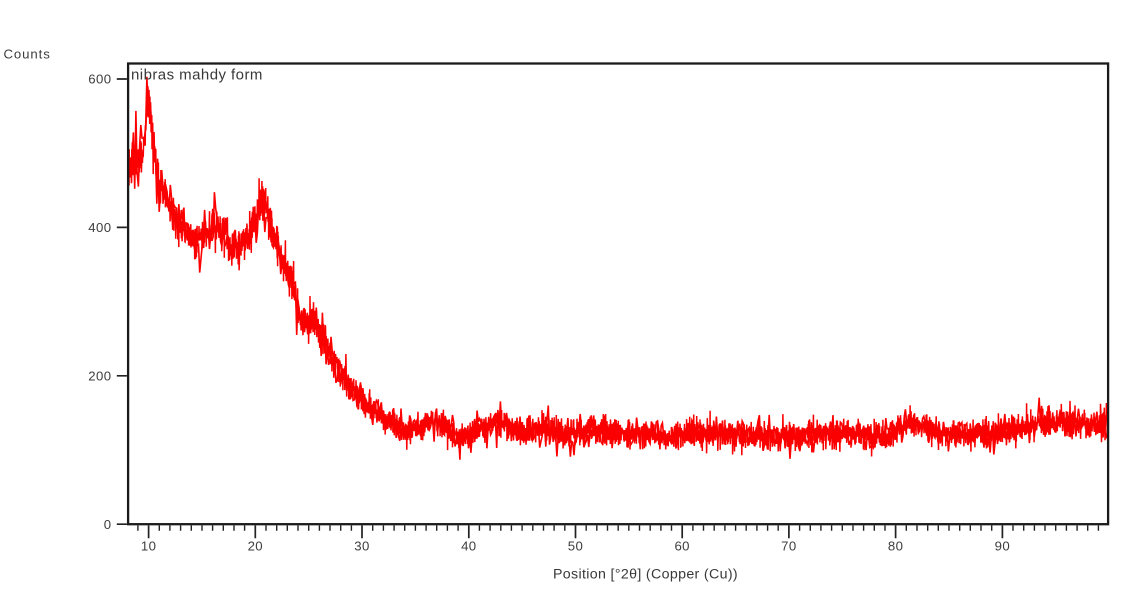 This screenshot has width=1134, height=612. I want to click on svg-text: nibras mahdy form, so click(197, 74).